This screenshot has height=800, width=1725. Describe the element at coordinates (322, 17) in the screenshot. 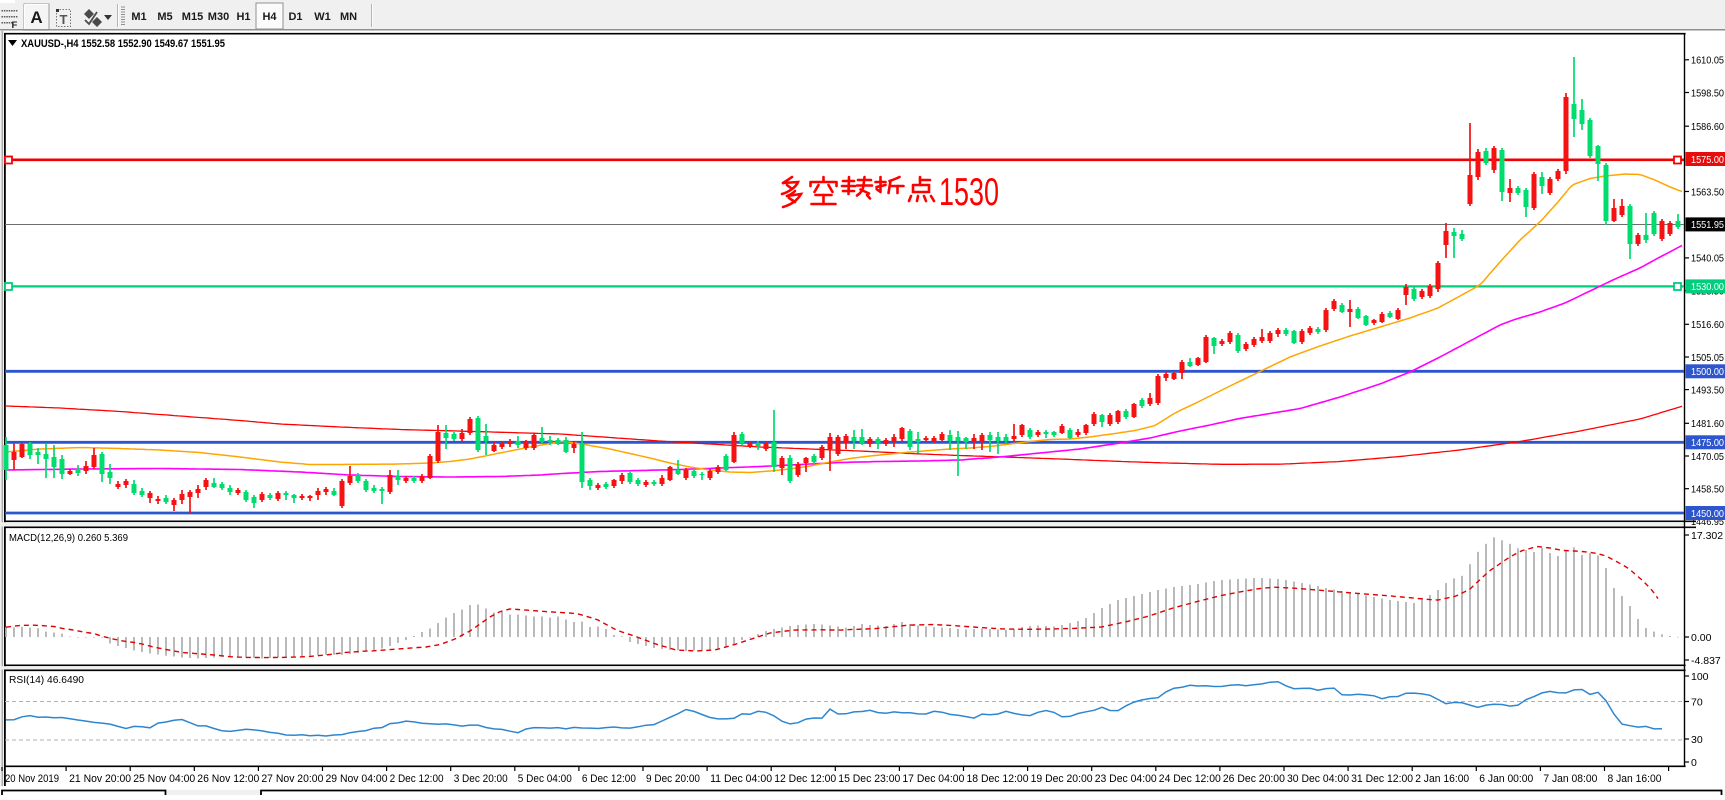

I see `svg-text: W1` at that location.